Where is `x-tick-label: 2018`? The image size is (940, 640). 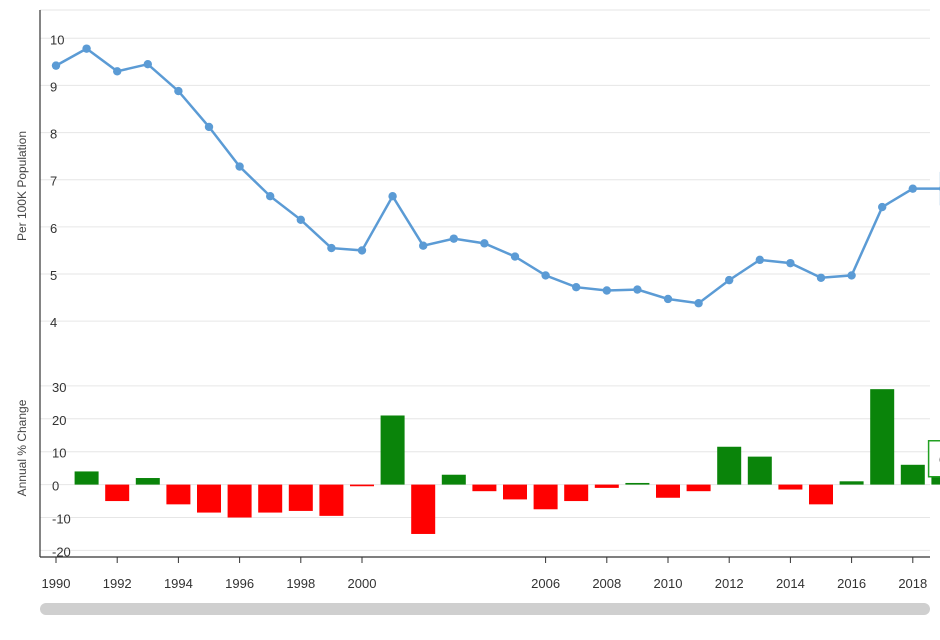 x-tick-label: 2018 is located at coordinates (912, 583).